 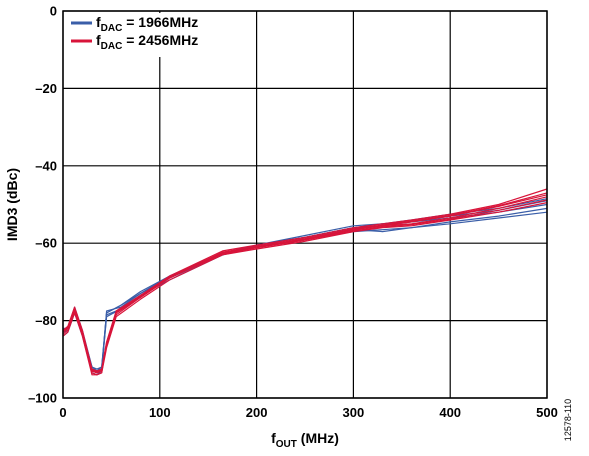 I want to click on y-tick-label: –80, so click(x=46, y=320).